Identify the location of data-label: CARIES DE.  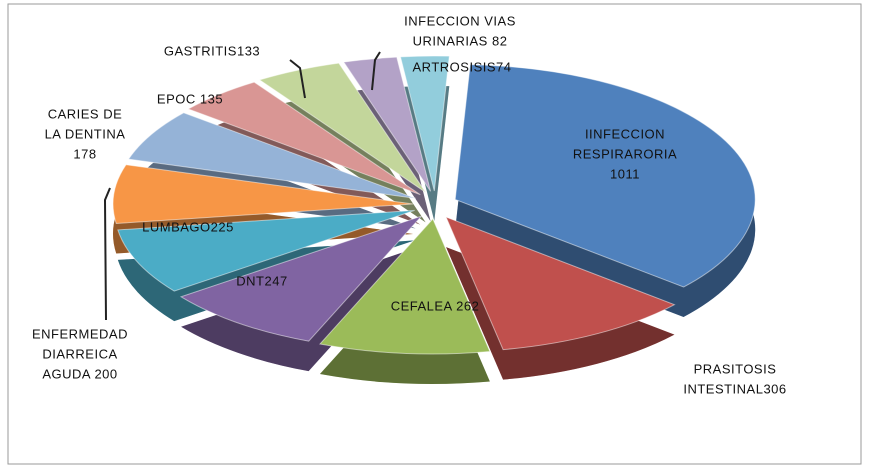
(85, 113).